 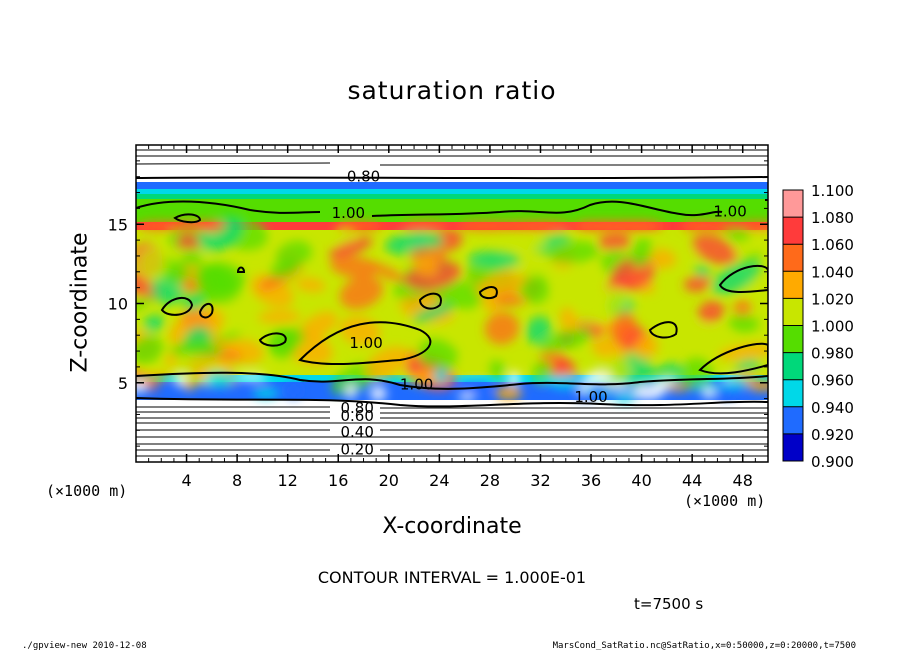 What do you see at coordinates (452, 577) in the screenshot?
I see `contour-interval-text: CONTOUR INTERVAL = 1.000E-01` at bounding box center [452, 577].